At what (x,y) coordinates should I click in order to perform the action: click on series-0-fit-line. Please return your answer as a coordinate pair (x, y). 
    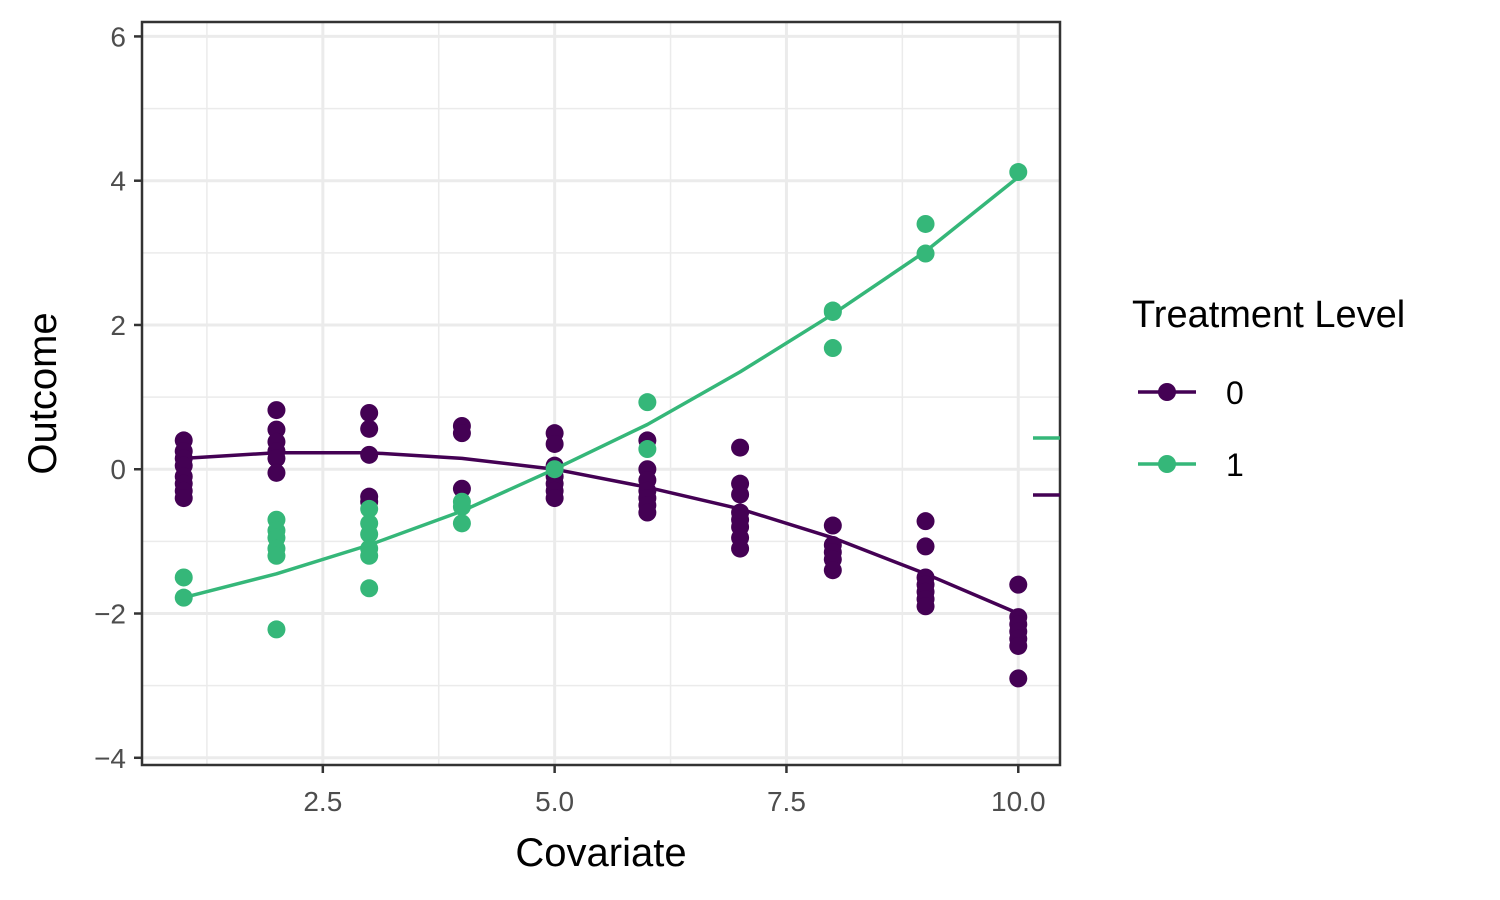
    Looking at the image, I should click on (601, 533).